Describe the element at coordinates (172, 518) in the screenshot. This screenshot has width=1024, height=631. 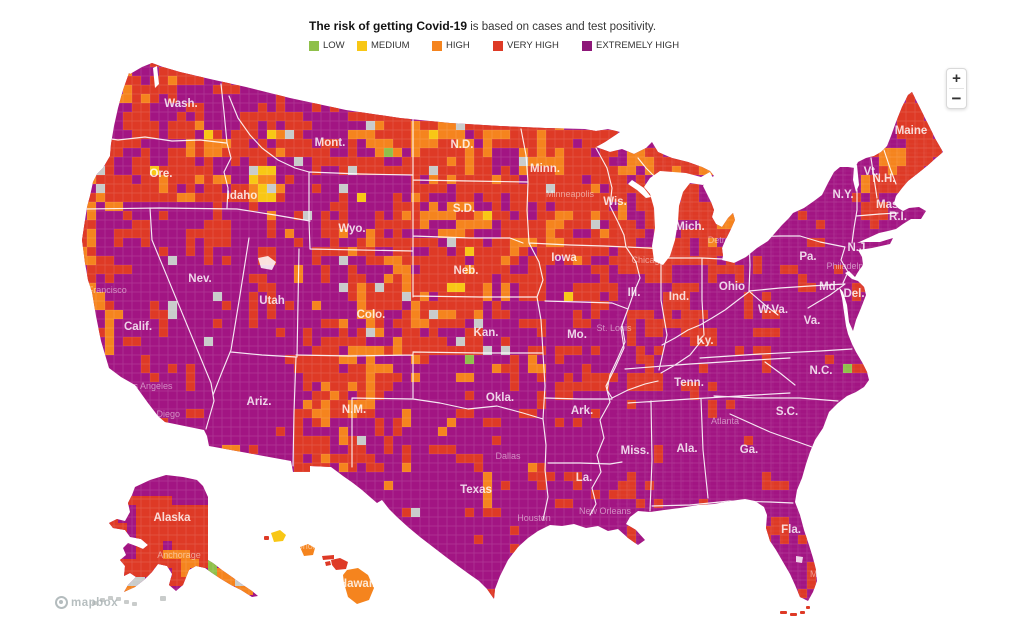
I see `svg-text: Alaska` at that location.